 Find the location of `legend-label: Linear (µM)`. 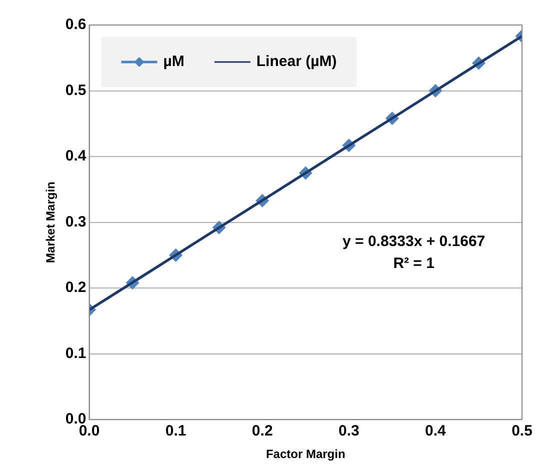

legend-label: Linear (µM) is located at coordinates (296, 61).